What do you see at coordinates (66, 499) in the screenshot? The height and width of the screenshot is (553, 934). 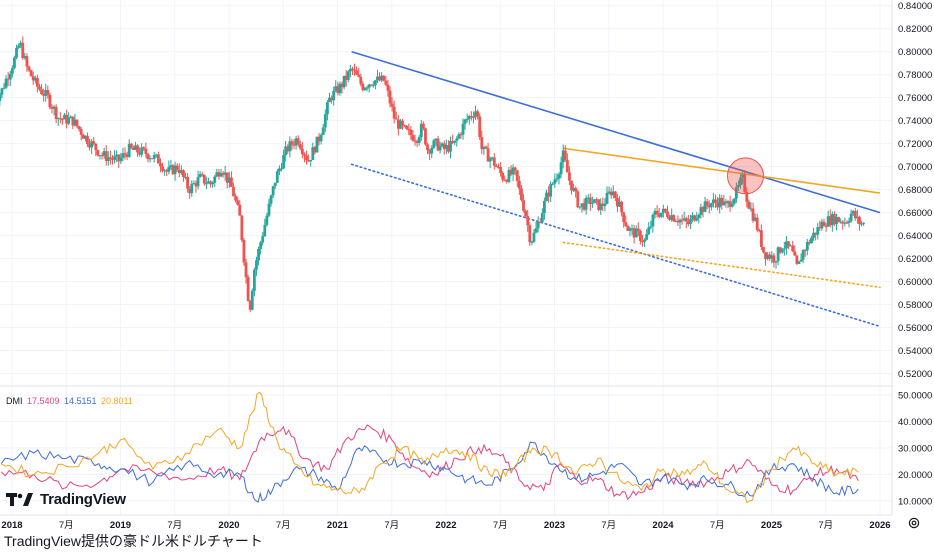 I see `tradingview-logo: TradingView` at bounding box center [66, 499].